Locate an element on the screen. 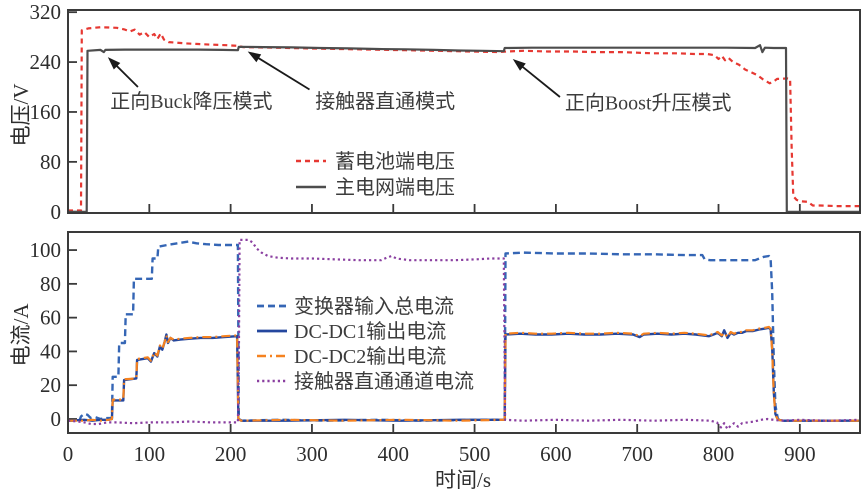  legend-item-变换器输入总电流: 变换器输入总电流 is located at coordinates (355, 306).